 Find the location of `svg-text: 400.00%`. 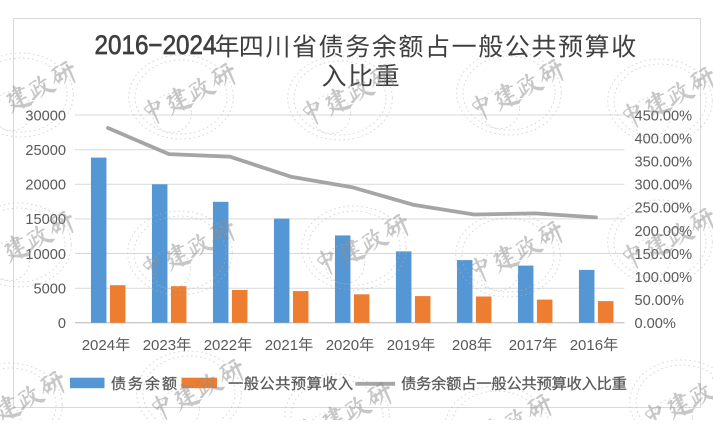

svg-text: 400.00% is located at coordinates (664, 139).